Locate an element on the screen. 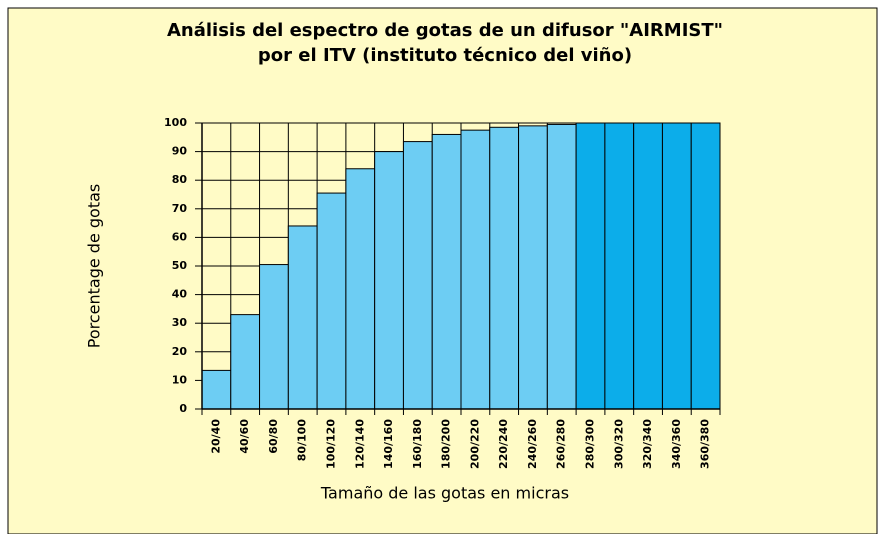 The height and width of the screenshot is (534, 885). x-tick-label: 20/40 is located at coordinates (215, 436).